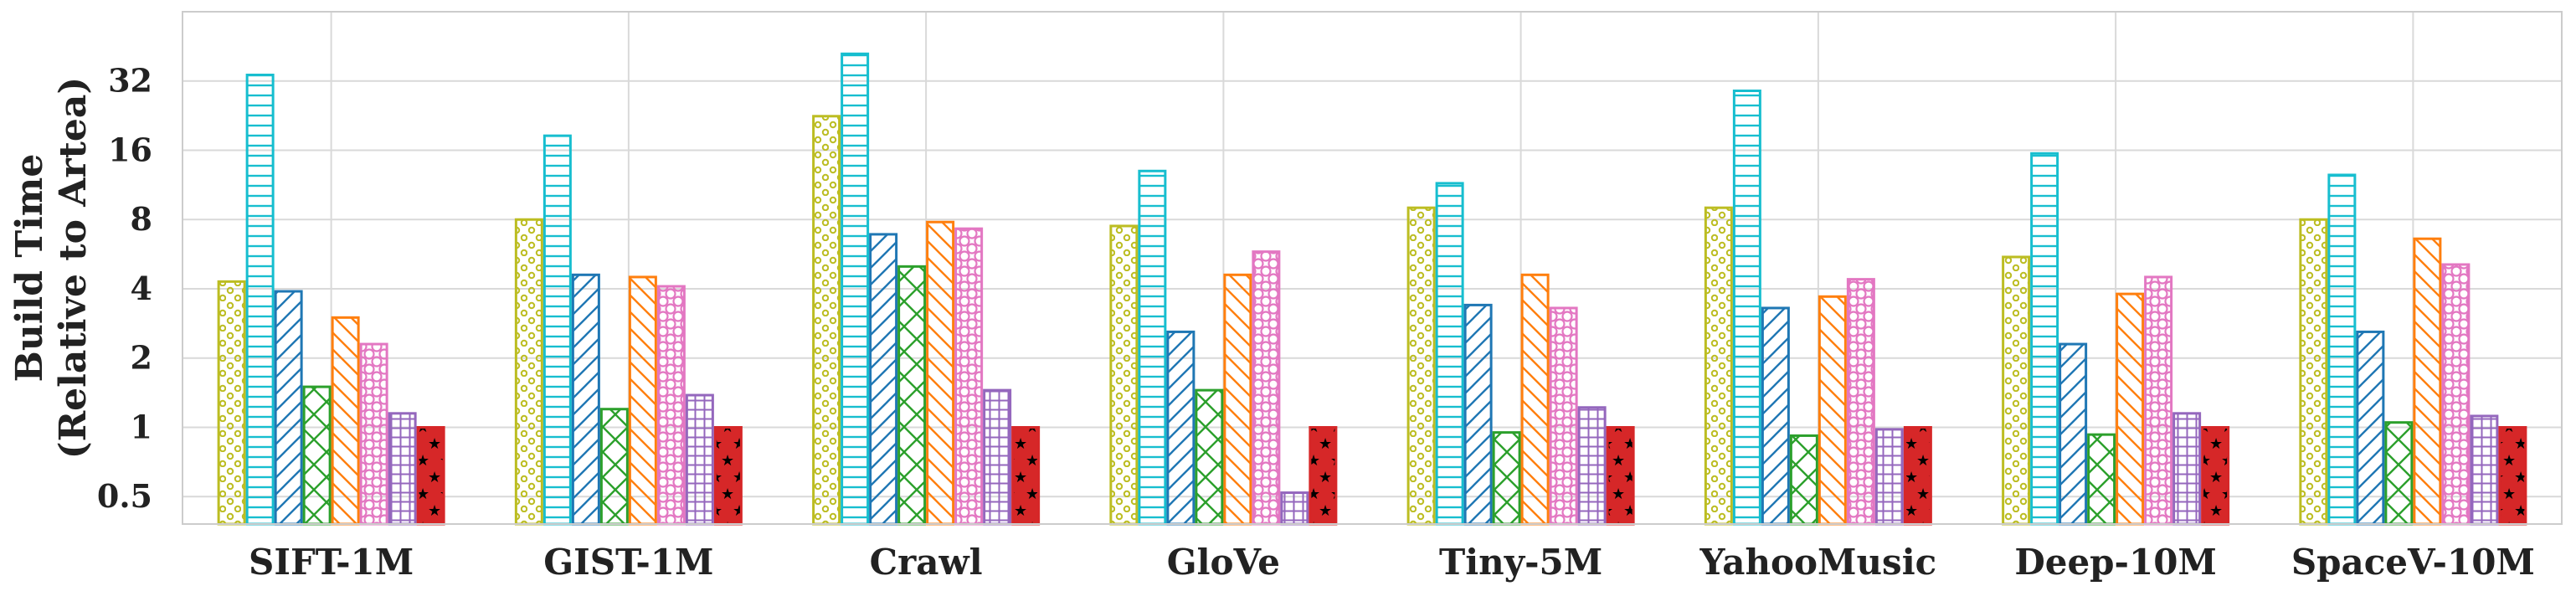 Image resolution: width=2576 pixels, height=591 pixels. What do you see at coordinates (130, 81) in the screenshot?
I see `y-tick-label: 32` at bounding box center [130, 81].